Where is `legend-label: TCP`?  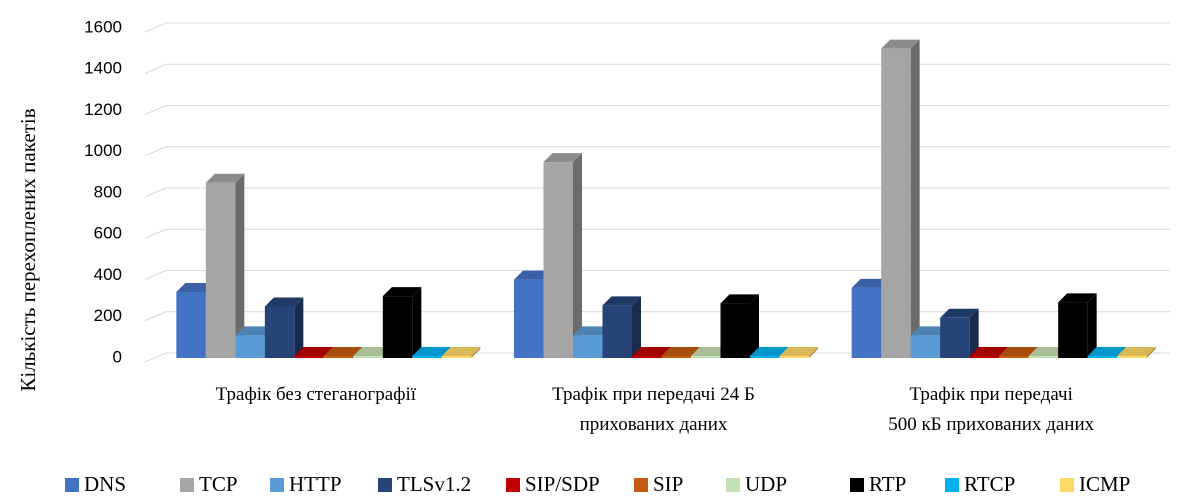 legend-label: TCP is located at coordinates (218, 484).